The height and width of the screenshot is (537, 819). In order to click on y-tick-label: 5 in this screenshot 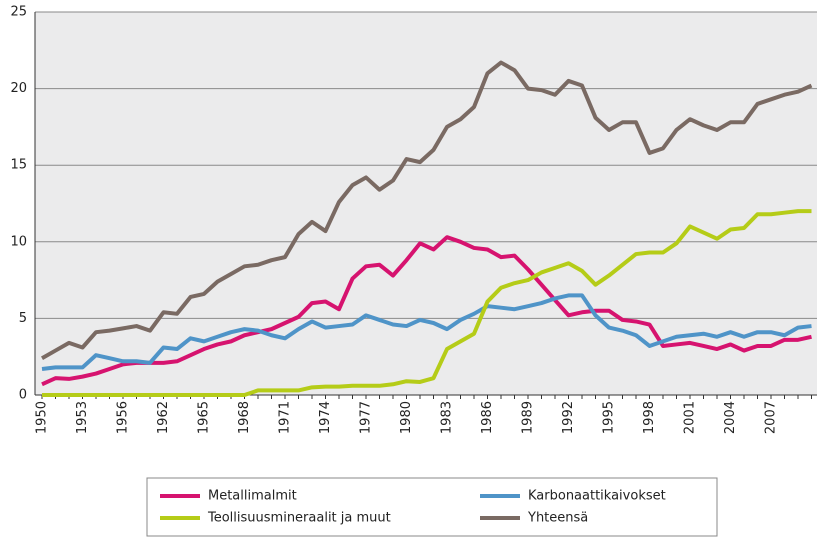, I will do `click(23, 318)`.